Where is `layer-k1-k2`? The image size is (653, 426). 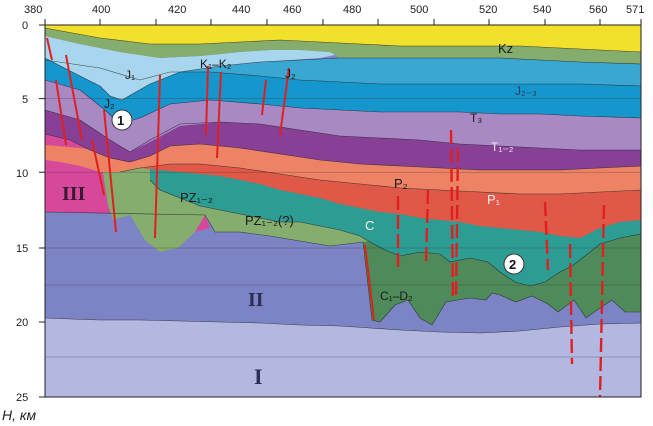
layer-k1-k2 is located at coordinates (343, 46).